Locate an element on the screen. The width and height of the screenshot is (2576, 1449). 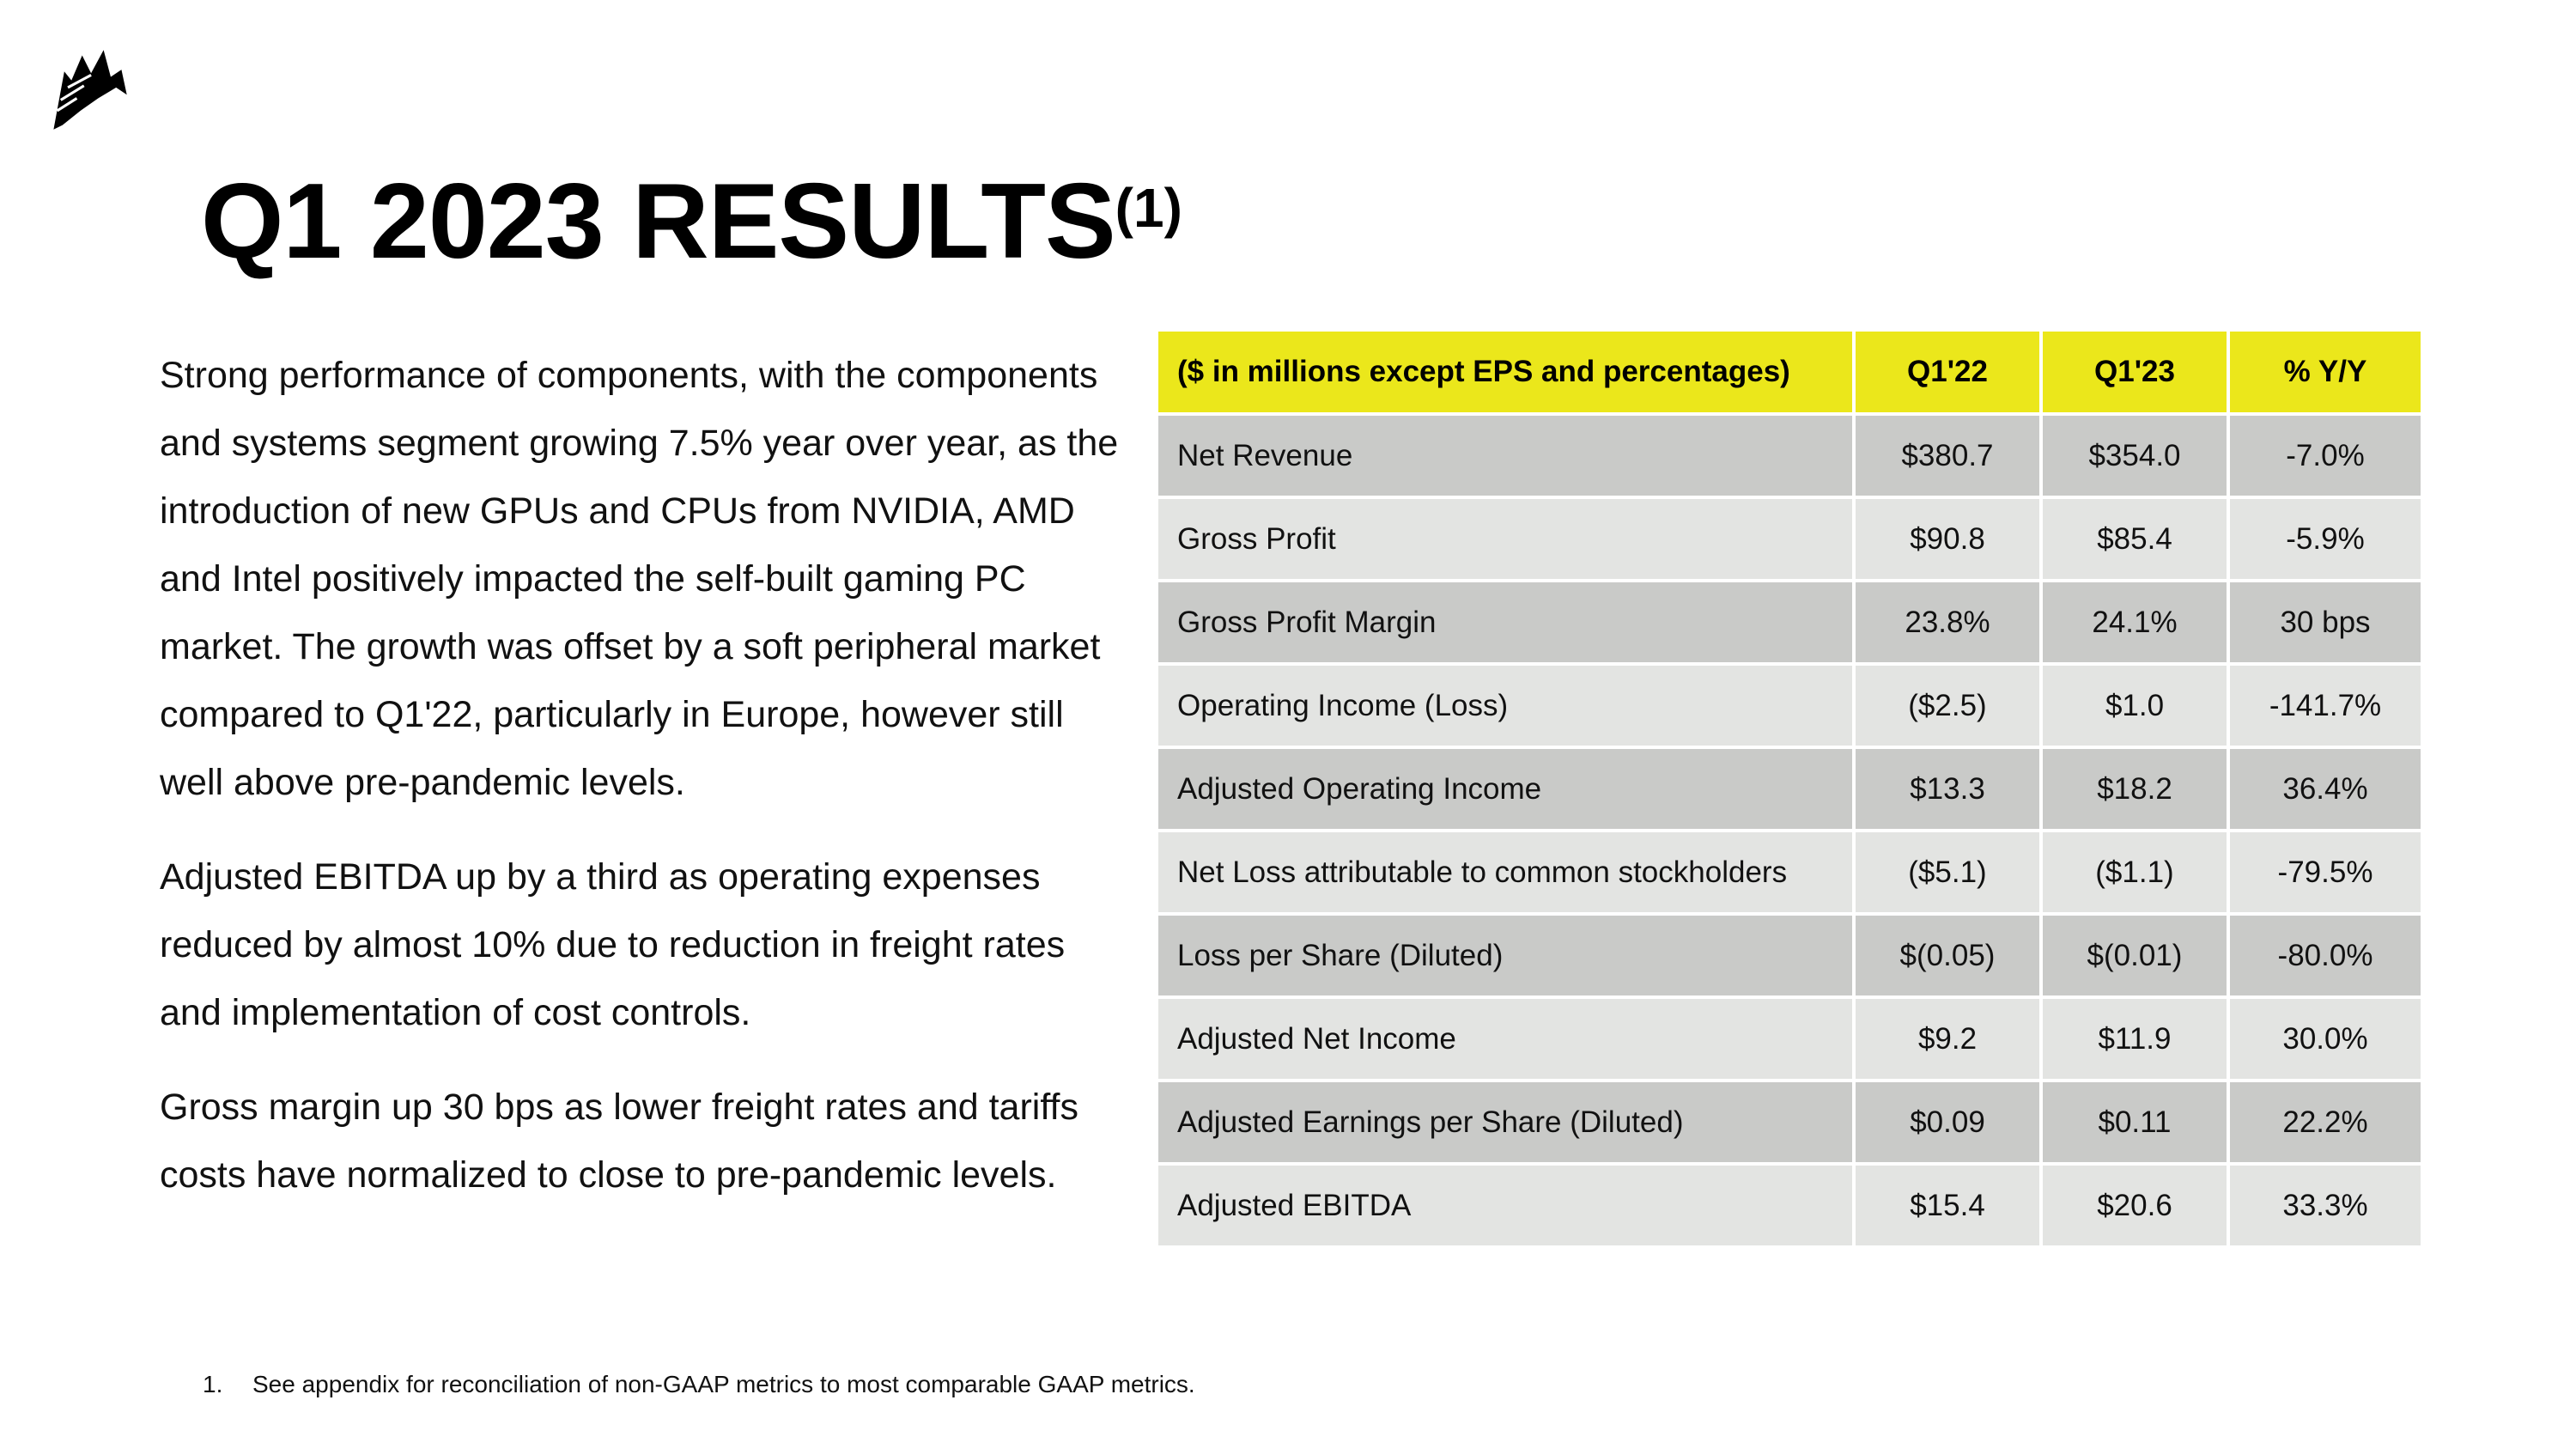
page-title-text: Q1 2023 RESULTS is located at coordinates (658, 221).